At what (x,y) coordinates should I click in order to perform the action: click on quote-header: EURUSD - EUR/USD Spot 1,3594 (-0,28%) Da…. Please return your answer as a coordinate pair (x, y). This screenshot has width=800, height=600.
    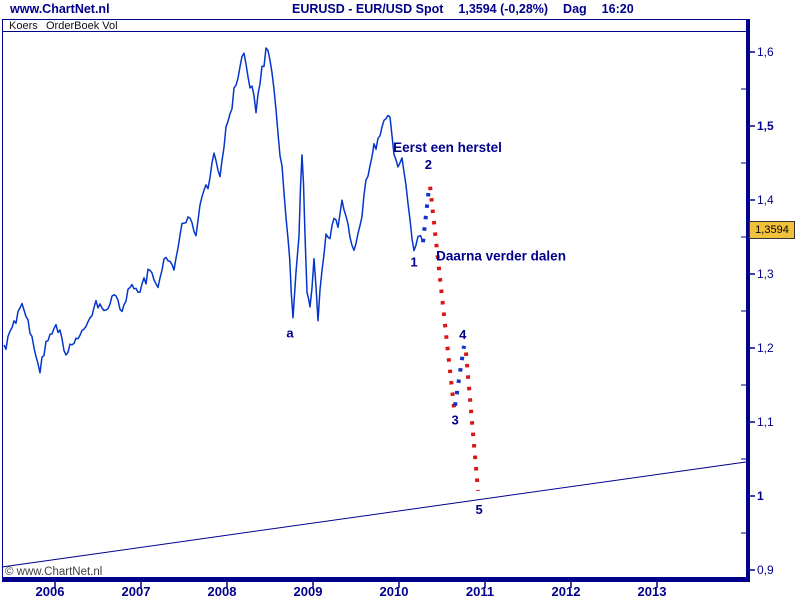
    Looking at the image, I should click on (463, 9).